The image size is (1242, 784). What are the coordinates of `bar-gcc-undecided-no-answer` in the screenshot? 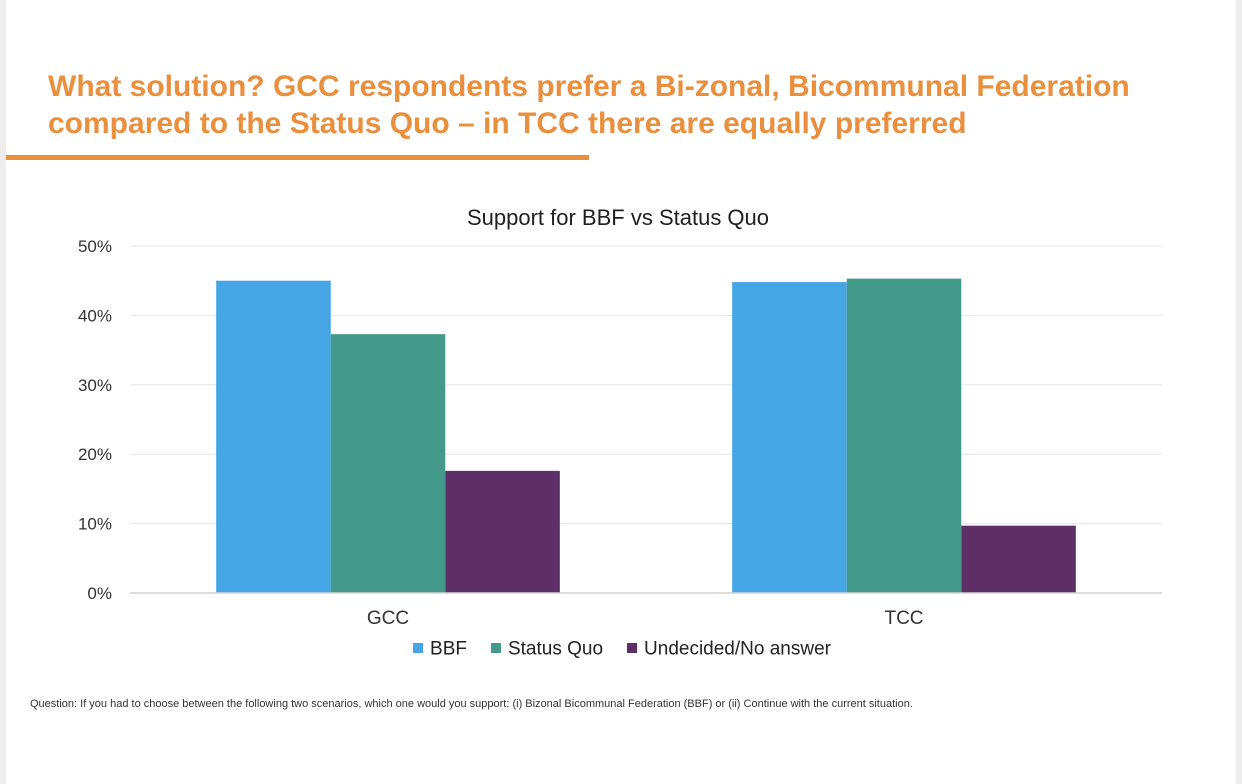 It's located at (502, 531).